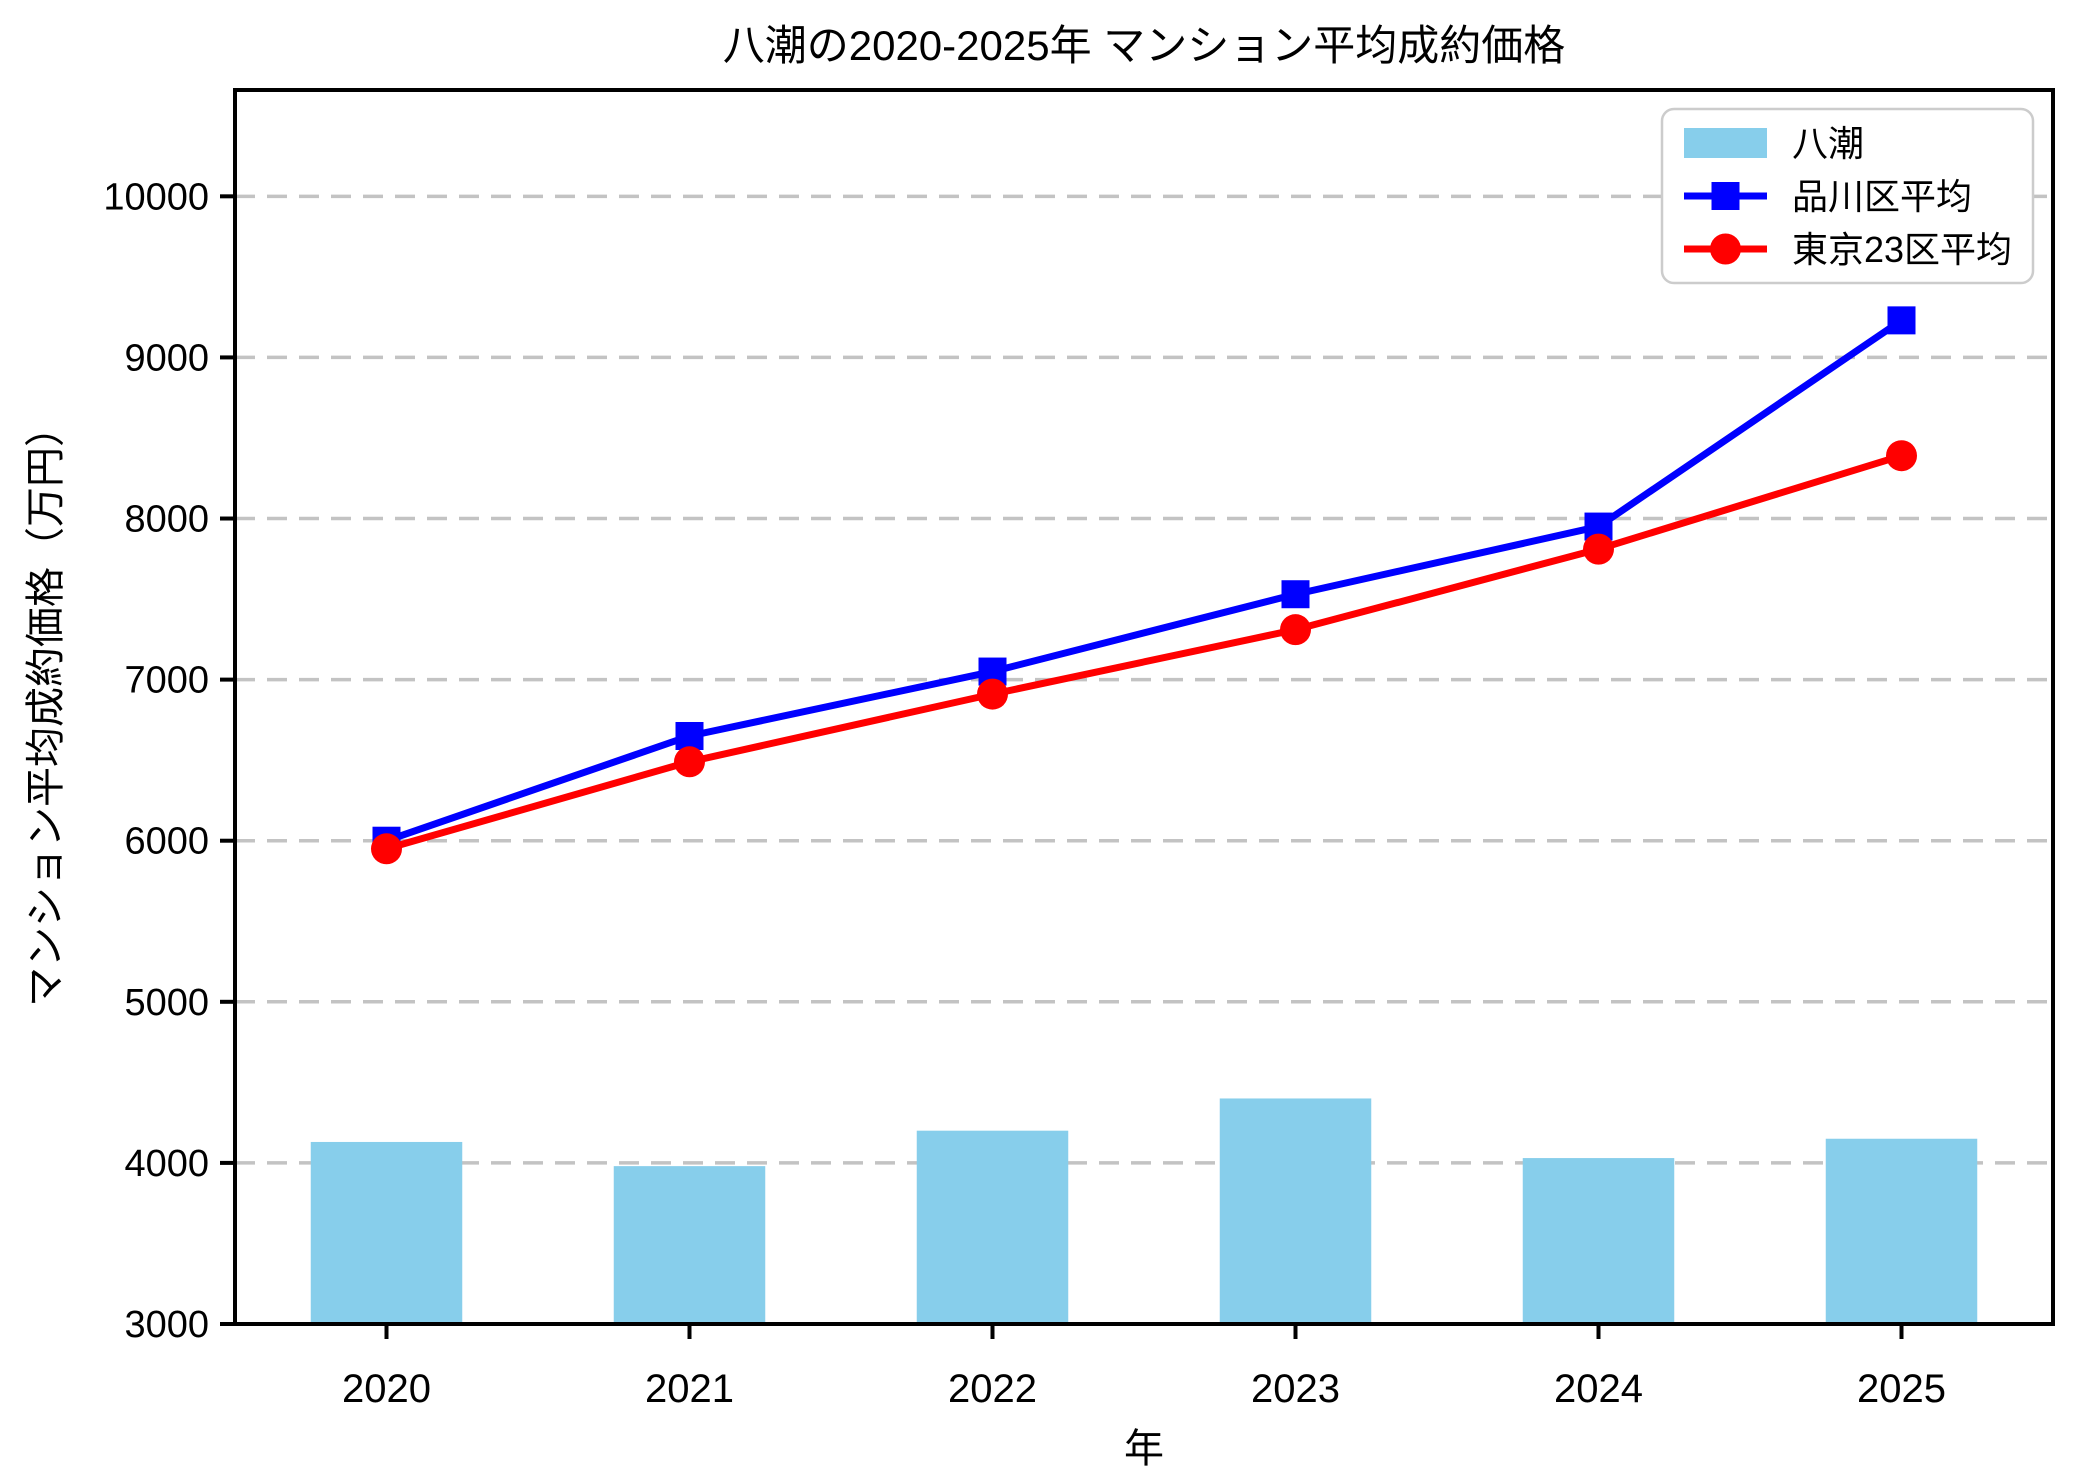 The image size is (2080, 1474). I want to click on legend-marker-square-品川区平均, so click(1725, 196).